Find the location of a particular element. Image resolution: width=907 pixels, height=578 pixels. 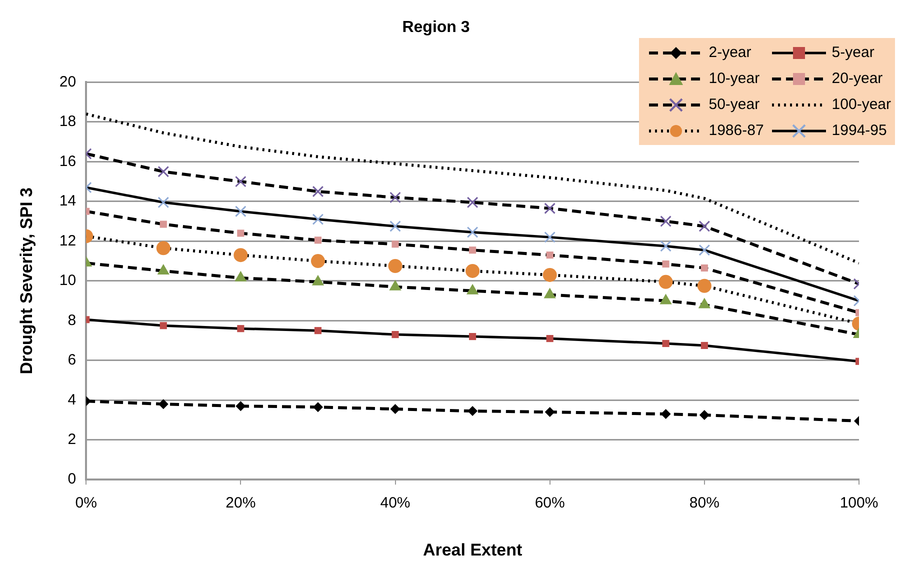

y-tick-label: 4 is located at coordinates (72, 399).